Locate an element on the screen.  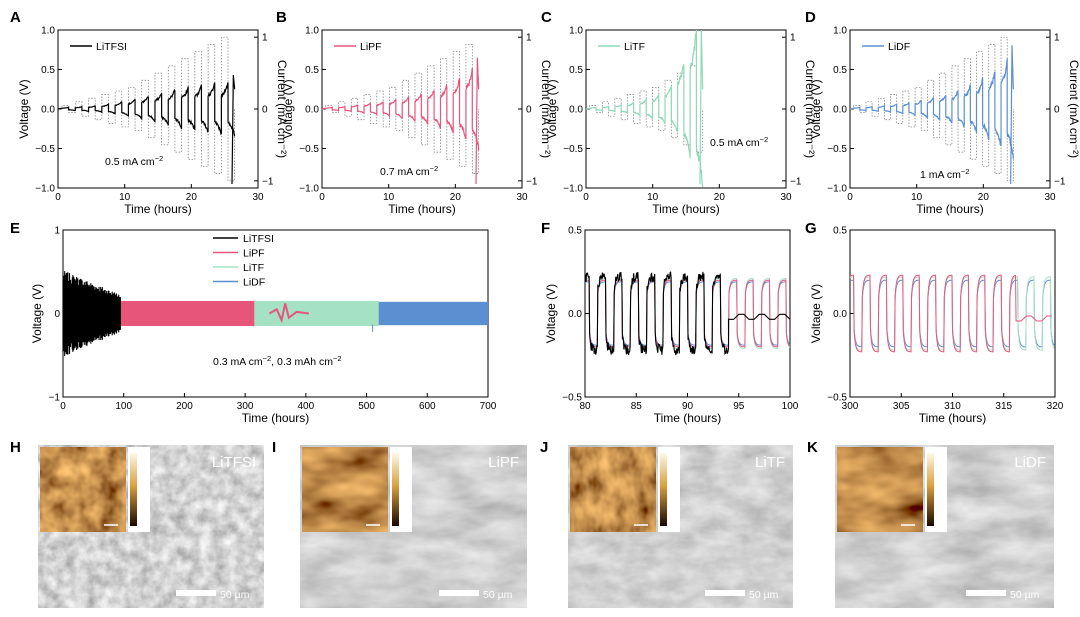
sem-label: LiDF is located at coordinates (1030, 462).